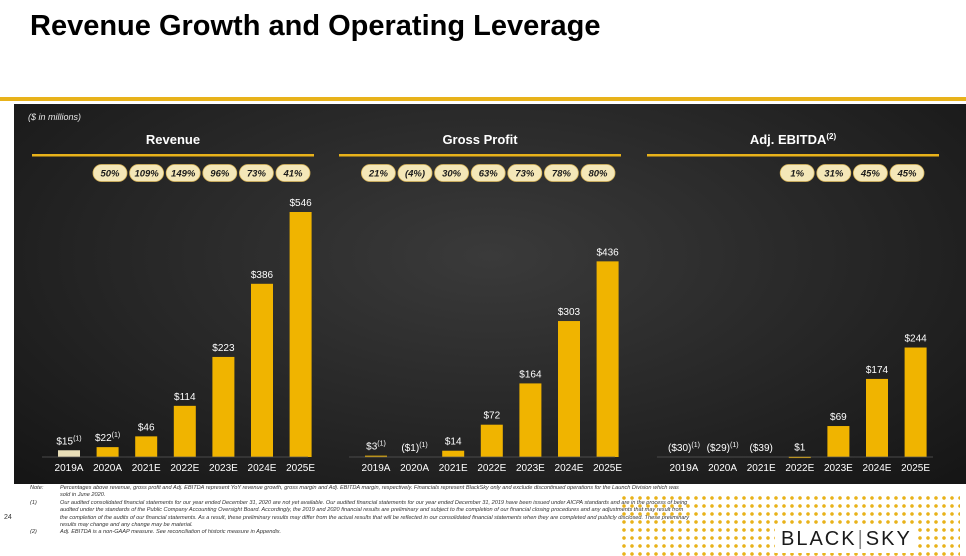 Image resolution: width=966 pixels, height=556 pixels. What do you see at coordinates (723, 448) in the screenshot?
I see `data-label: ($29)(1)` at bounding box center [723, 448].